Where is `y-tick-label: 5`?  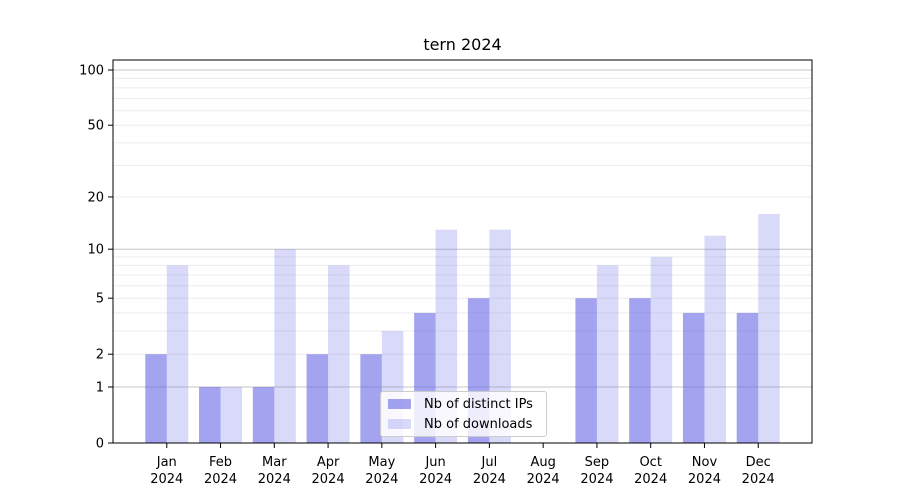
y-tick-label: 5 is located at coordinates (100, 299).